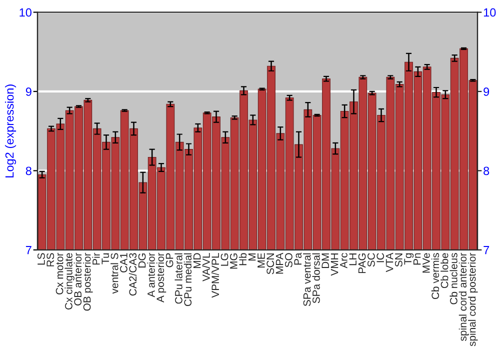 This screenshot has width=500, height=350. What do you see at coordinates (426, 263) in the screenshot?
I see `x-tick-label: MVe` at bounding box center [426, 263].